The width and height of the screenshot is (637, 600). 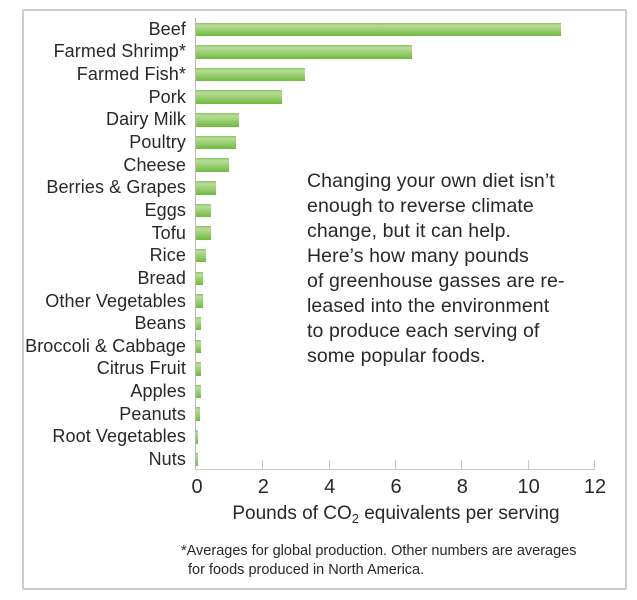 I want to click on tick-label: 8, so click(x=462, y=487).